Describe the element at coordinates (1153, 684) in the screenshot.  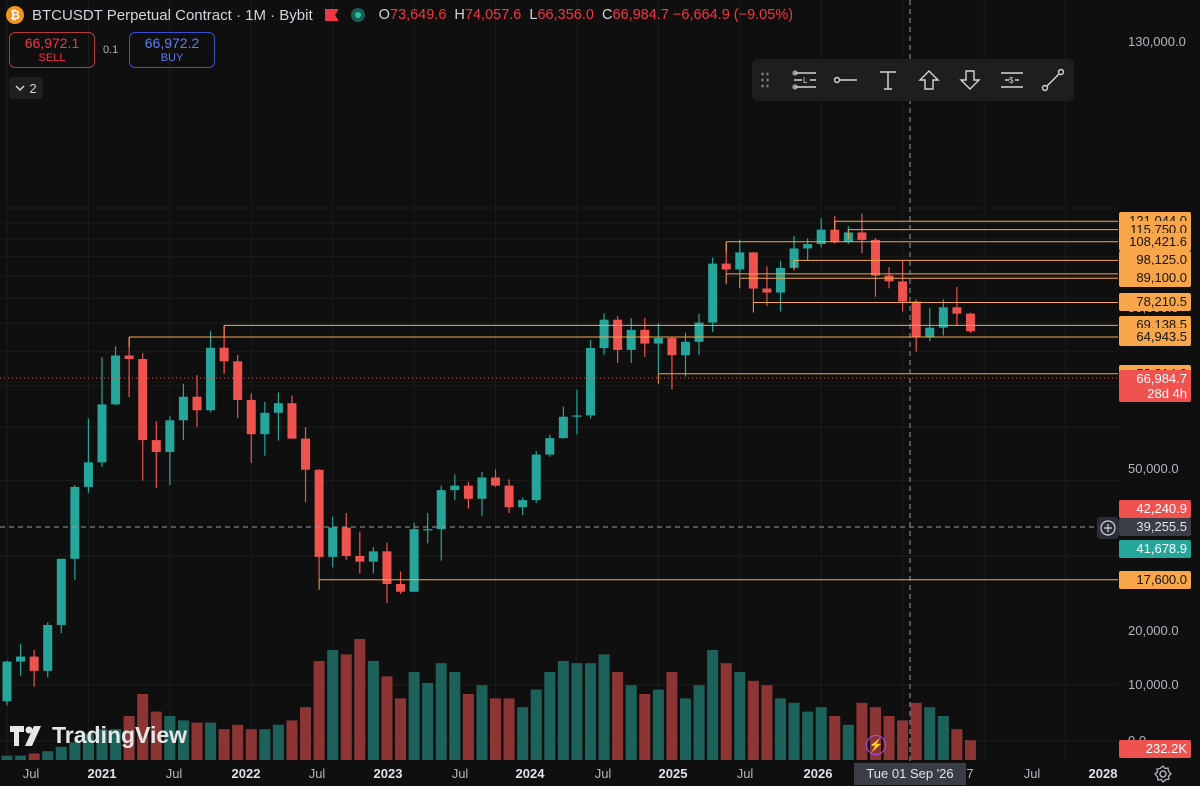
I see `y-tick-label: 10,000.0` at that location.